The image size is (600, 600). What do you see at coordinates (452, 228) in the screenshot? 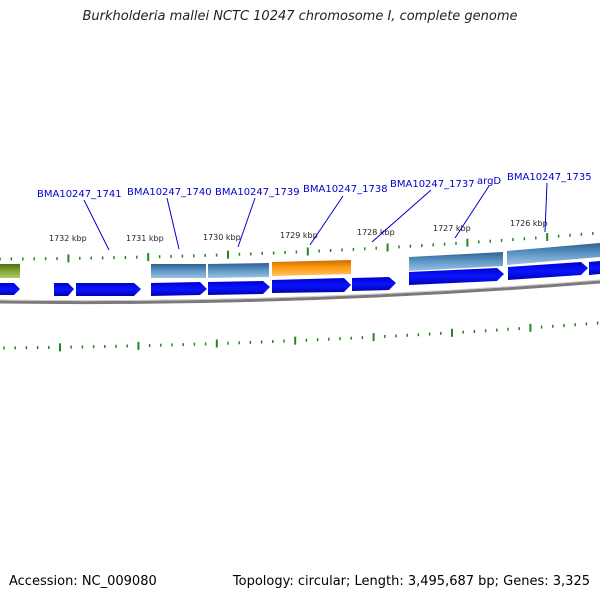
I see `coordinate-label: 1727 kbp` at bounding box center [452, 228].